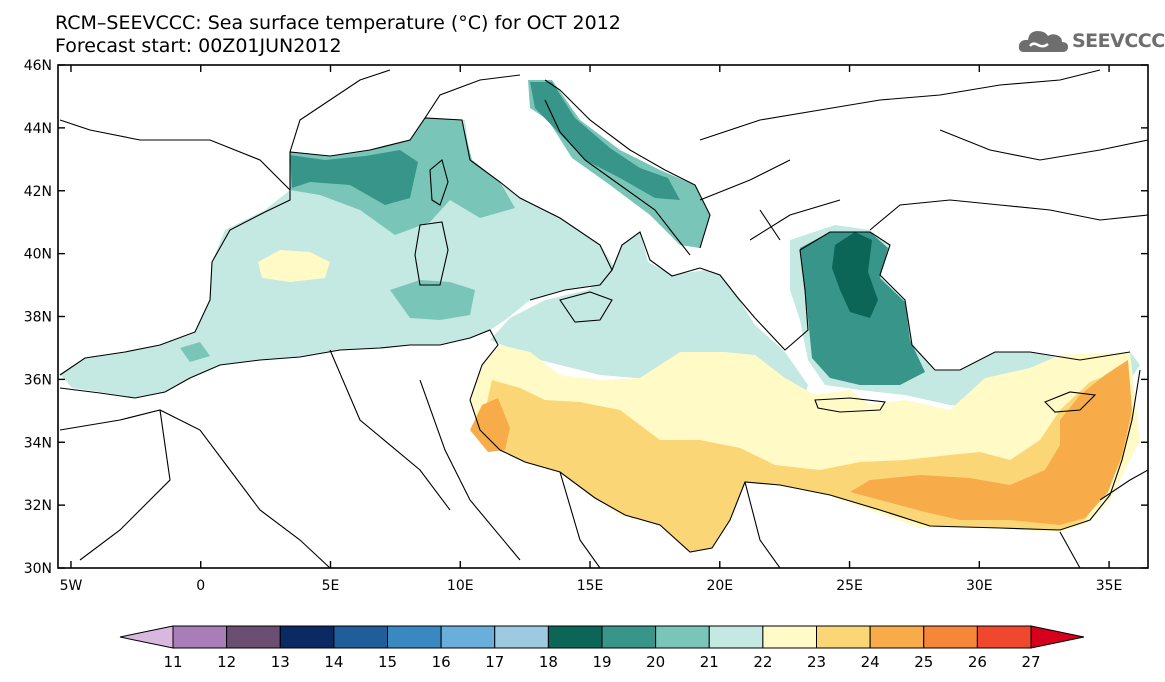 Image resolution: width=1165 pixels, height=682 pixels. I want to click on colorbar-label: 27, so click(1030, 662).